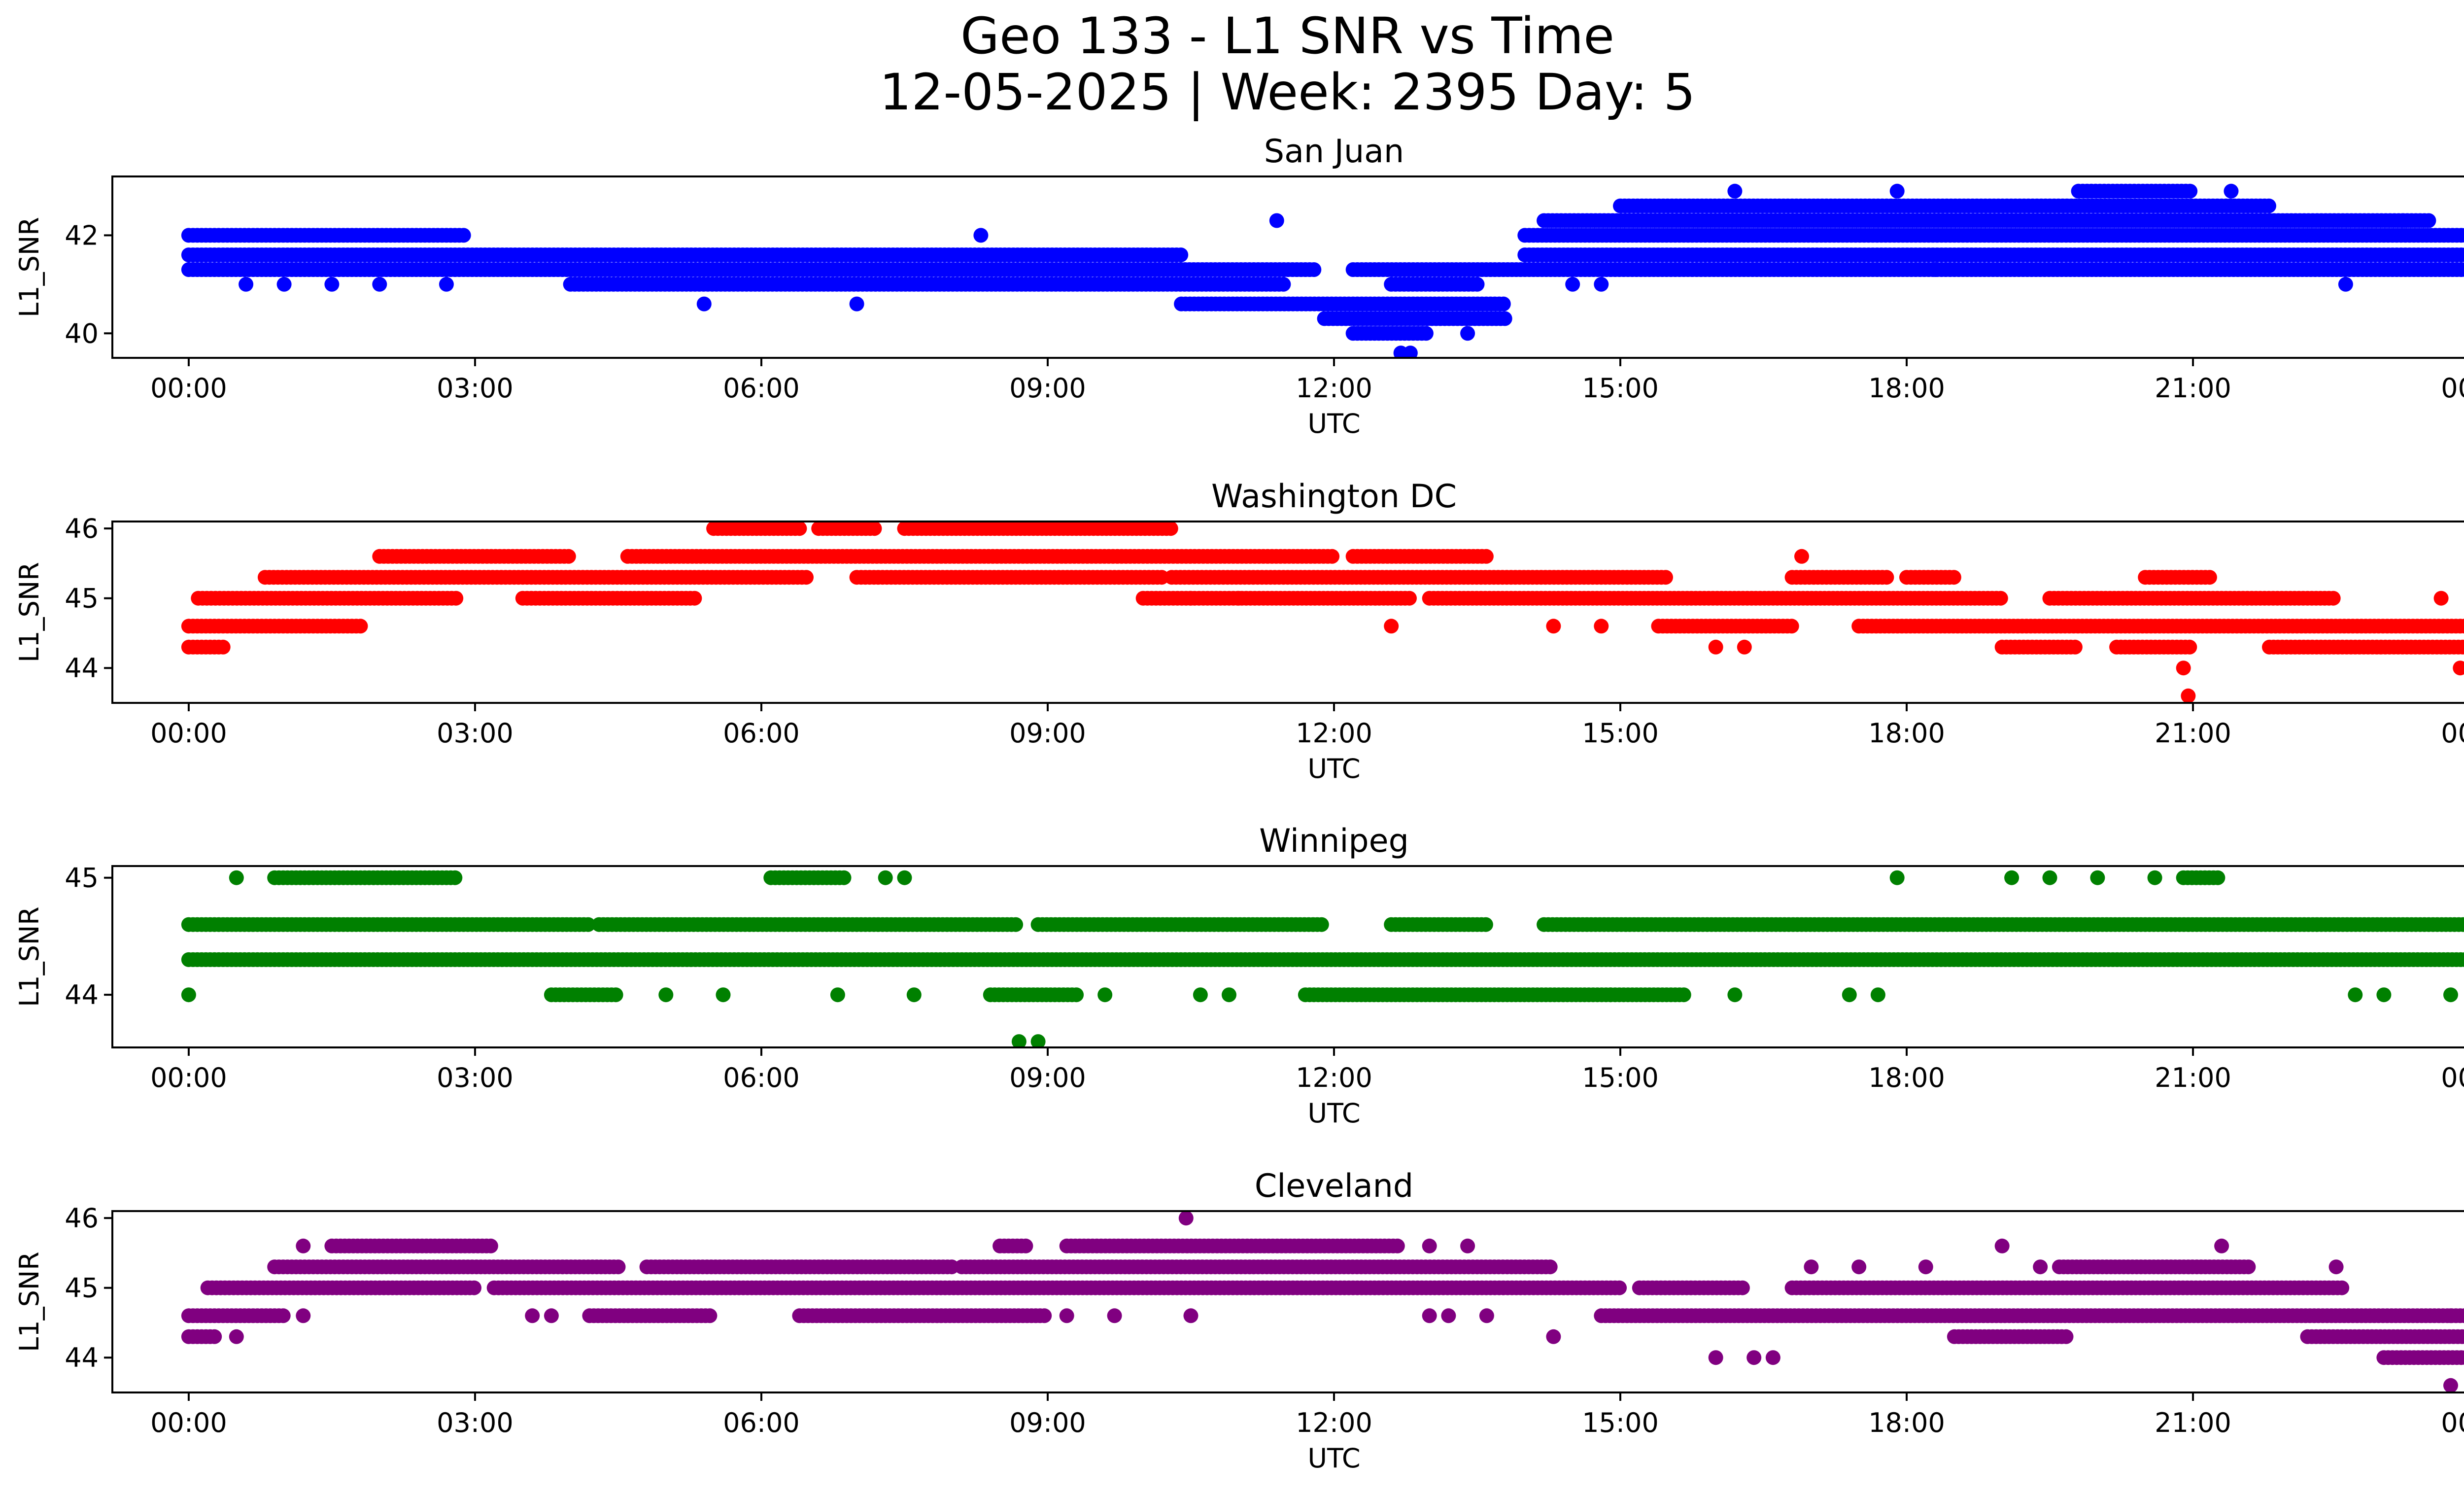 This screenshot has width=2464, height=1495. What do you see at coordinates (1322, 1301) in the screenshot?
I see `data-markers-cleveland` at bounding box center [1322, 1301].